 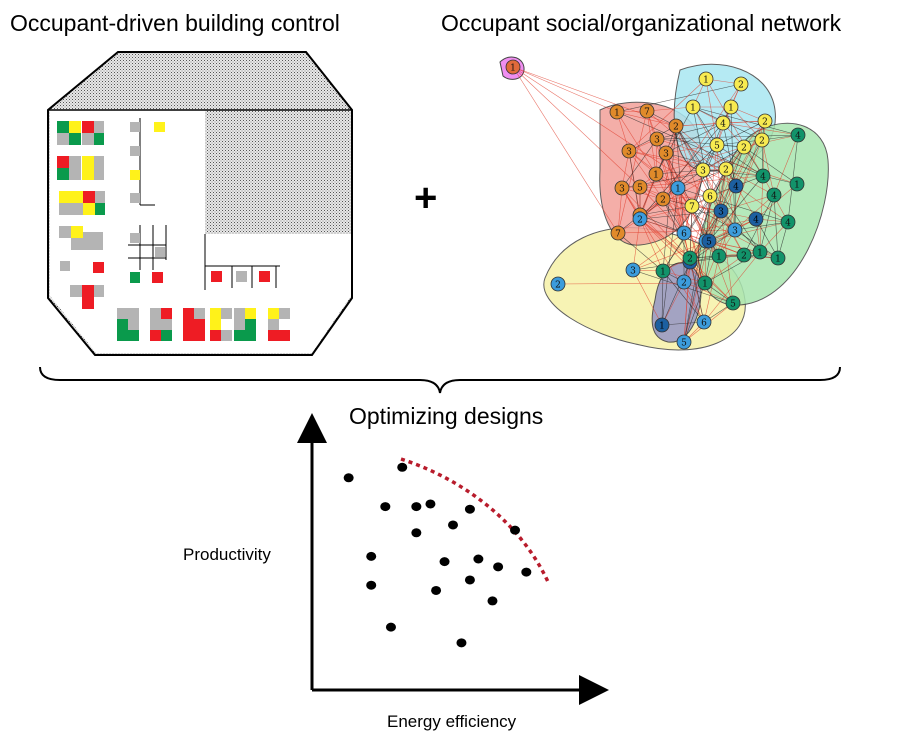 What do you see at coordinates (173, 231) in the screenshot?
I see `desk-tiles` at bounding box center [173, 231].